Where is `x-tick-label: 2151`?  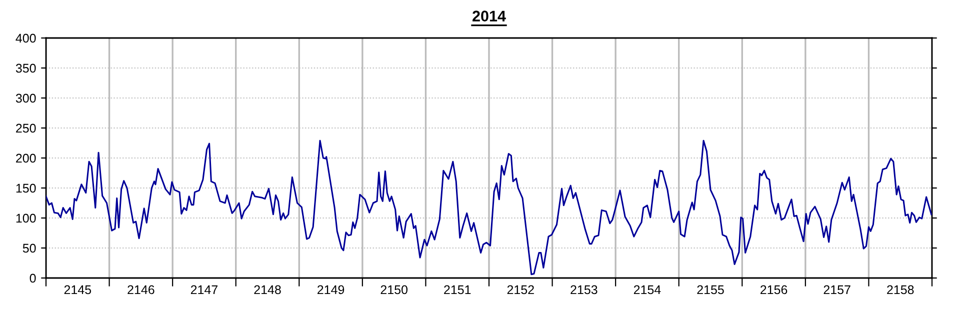 x-tick-label: 2151 is located at coordinates (457, 289).